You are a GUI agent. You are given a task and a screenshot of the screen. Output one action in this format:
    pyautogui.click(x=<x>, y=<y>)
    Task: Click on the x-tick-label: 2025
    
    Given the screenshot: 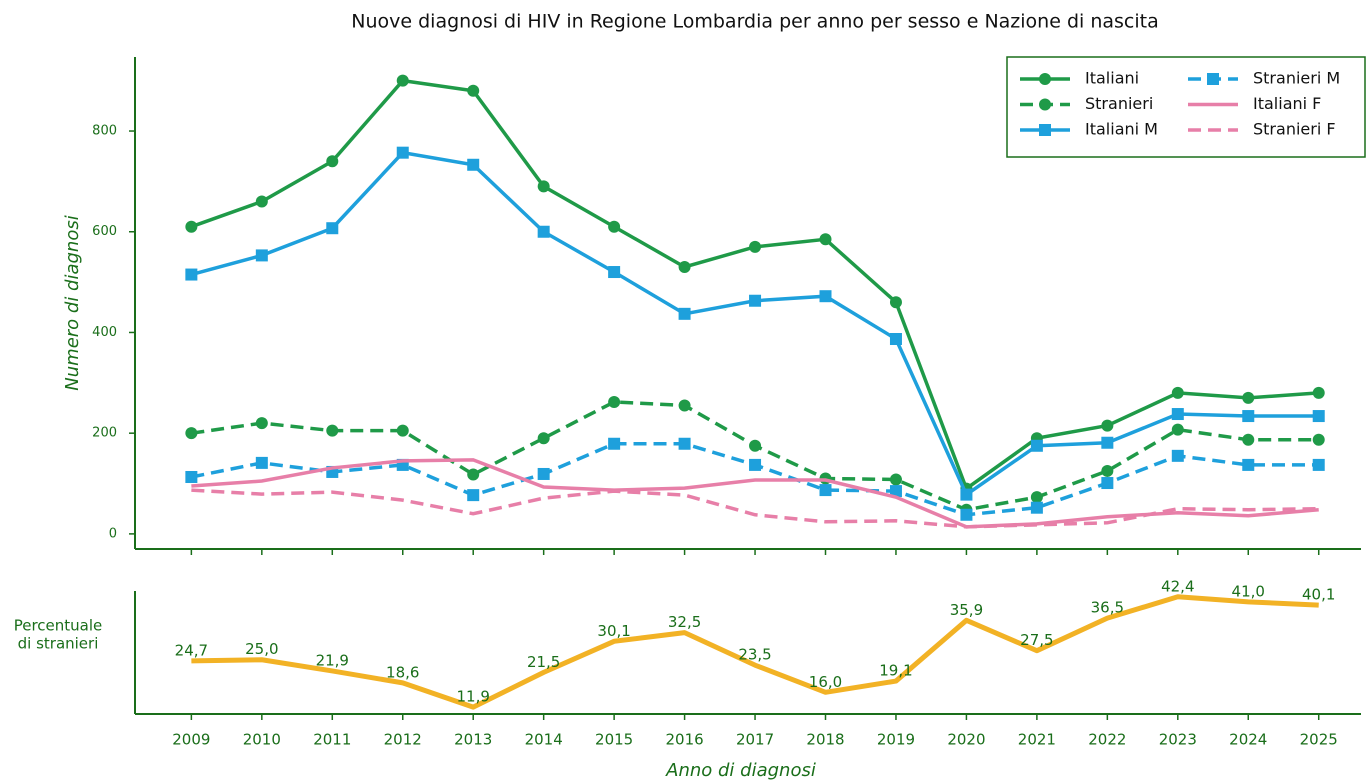 What is the action you would take?
    pyautogui.click(x=1319, y=740)
    